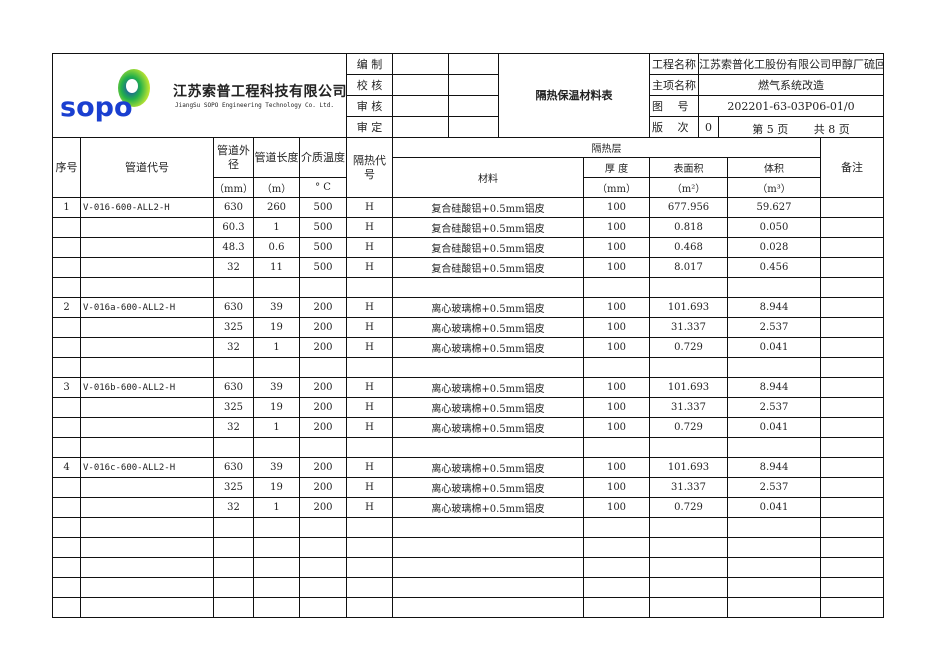 The image size is (936, 662). I want to click on cell-outer-diameter: 325, so click(233, 407).